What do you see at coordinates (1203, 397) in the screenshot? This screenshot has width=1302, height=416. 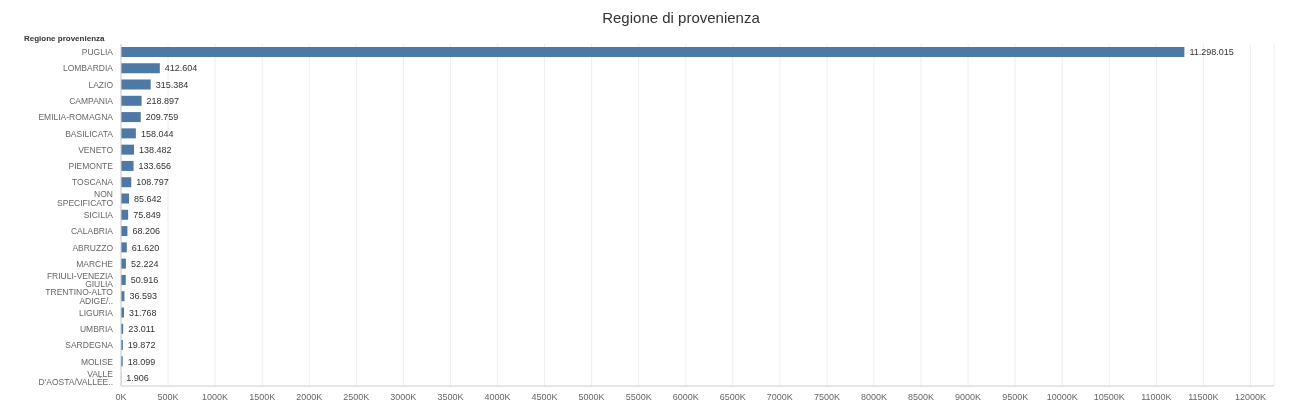 I see `x-tick-label: 11500K` at bounding box center [1203, 397].